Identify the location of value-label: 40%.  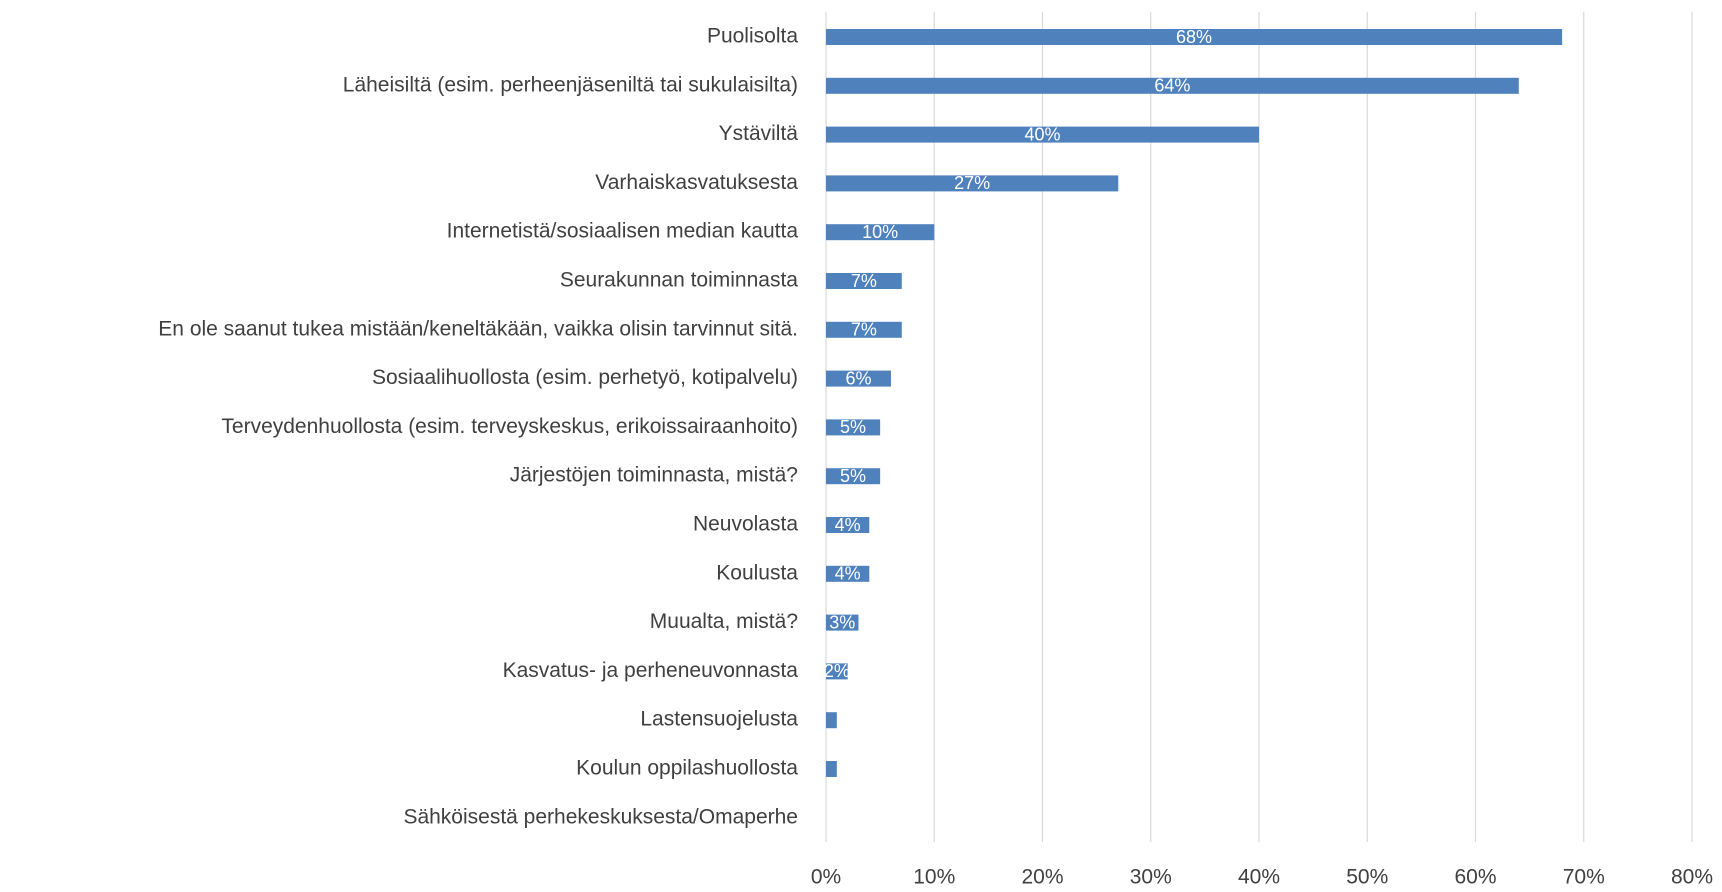
(1042, 134).